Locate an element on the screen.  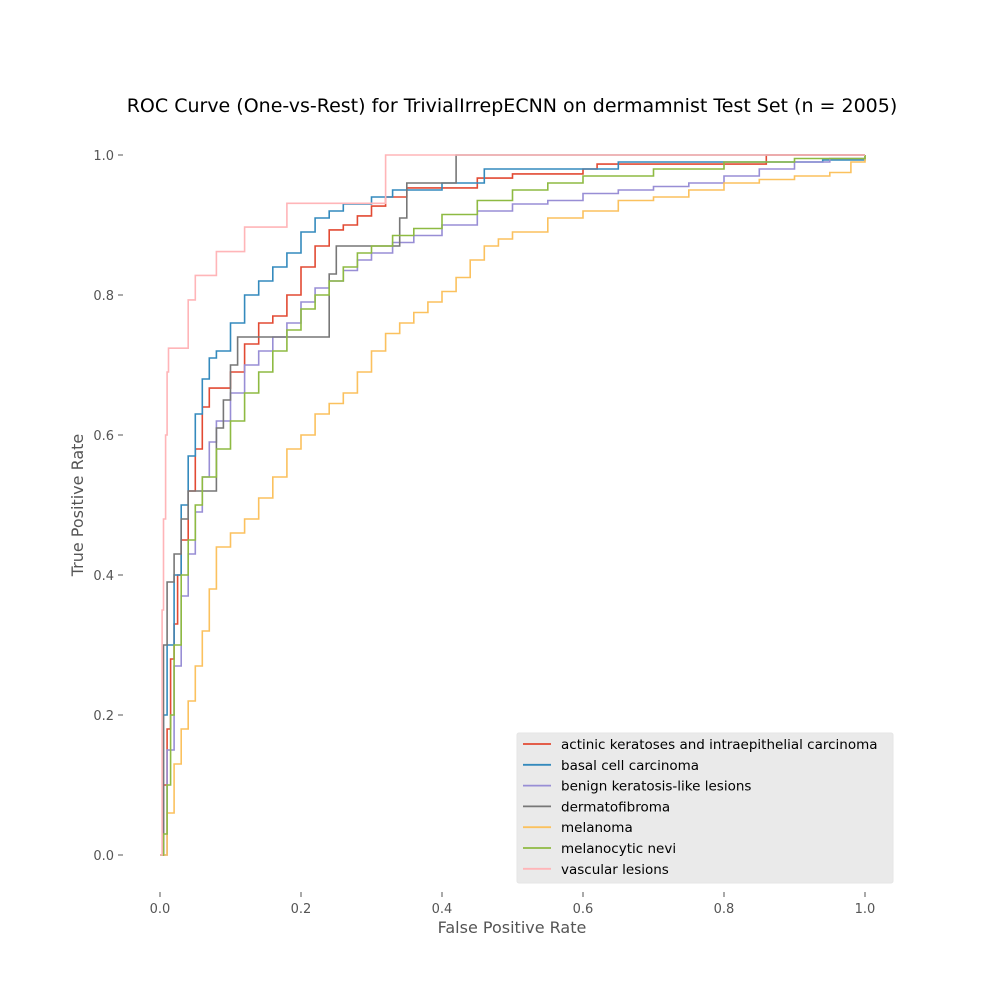
y-axis-label: True Positive Rate is located at coordinates (77, 506).